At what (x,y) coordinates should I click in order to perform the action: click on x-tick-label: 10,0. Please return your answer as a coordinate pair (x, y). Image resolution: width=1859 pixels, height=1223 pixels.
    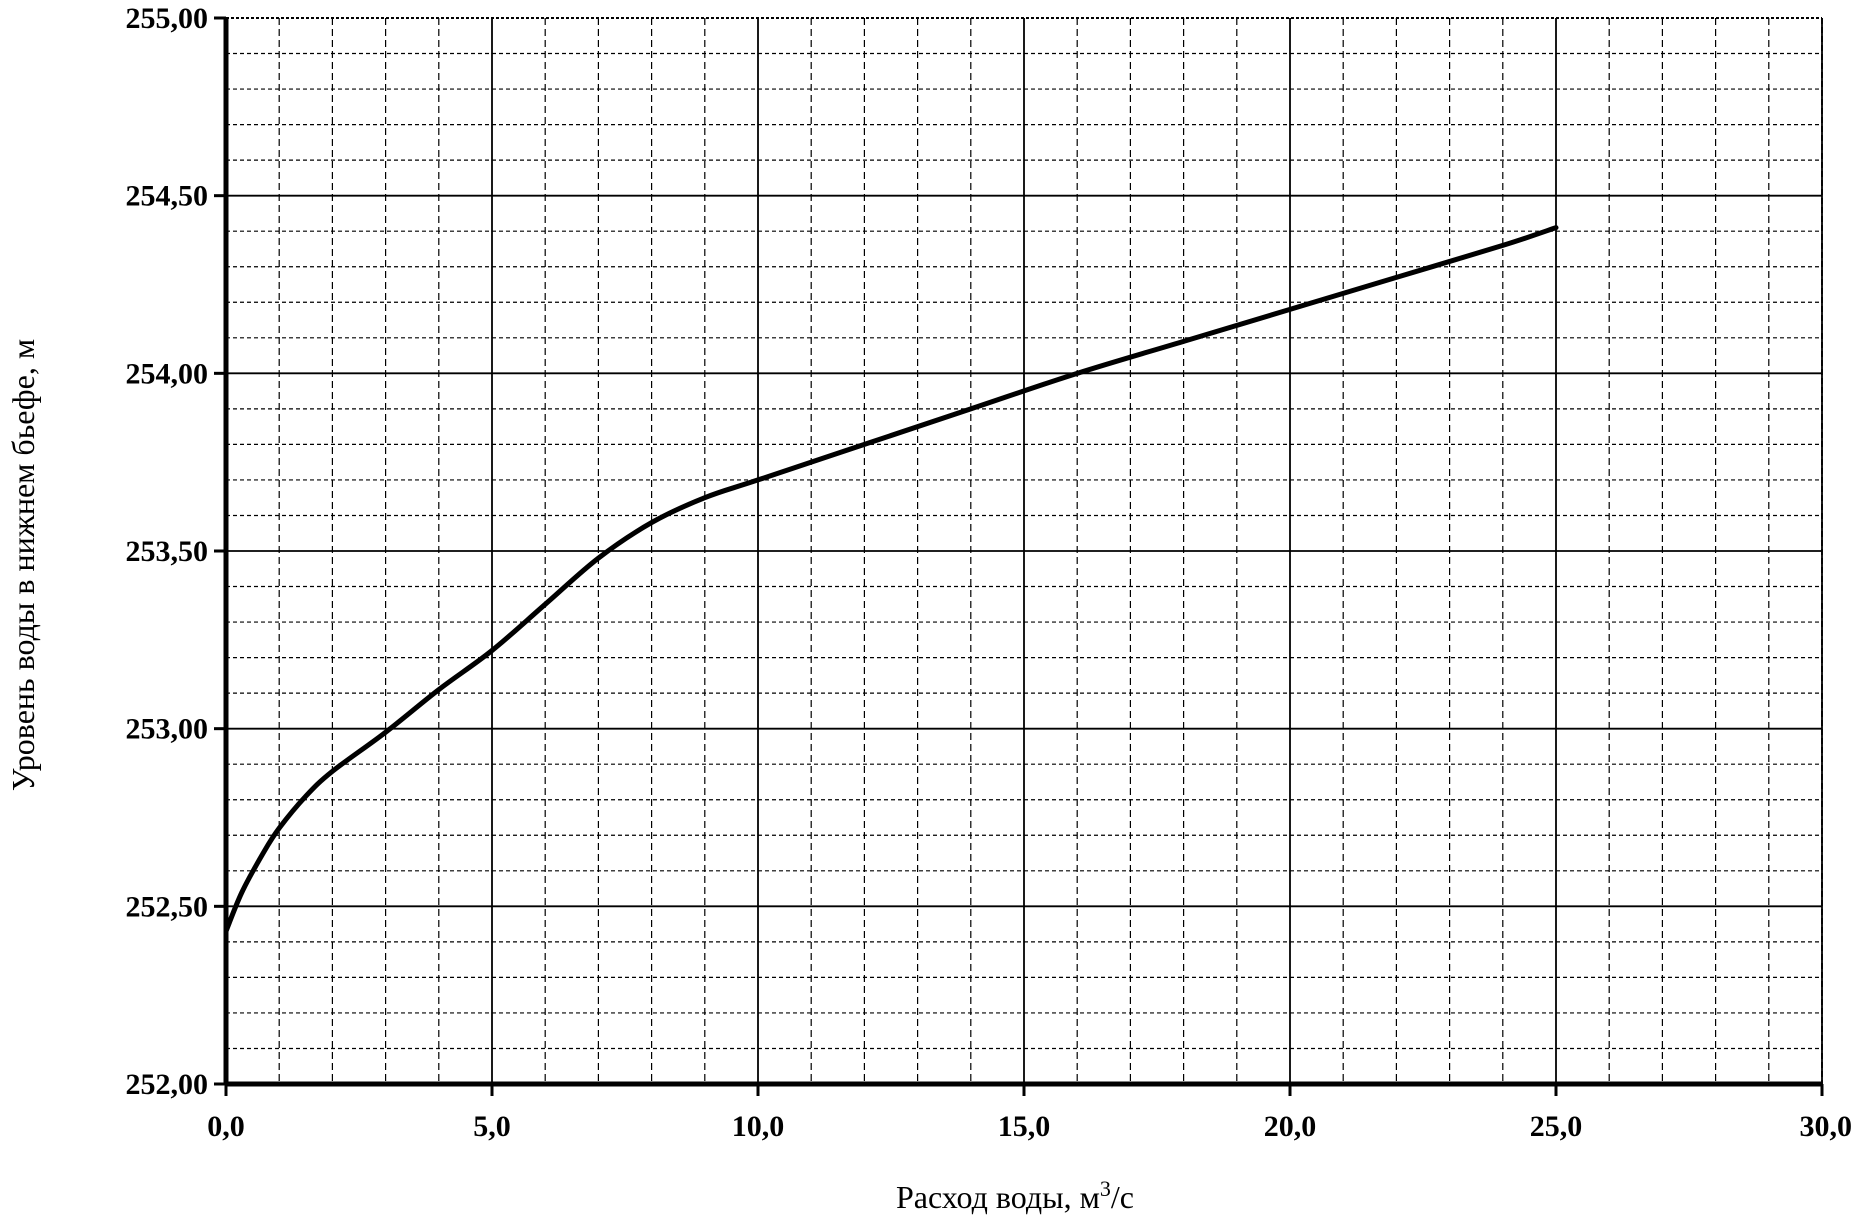
    Looking at the image, I should click on (758, 1126).